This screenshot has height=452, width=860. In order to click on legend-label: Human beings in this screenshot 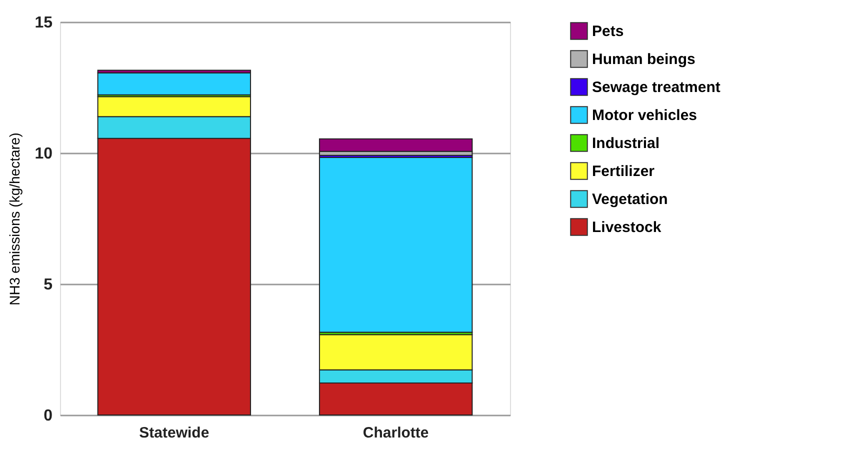, I will do `click(644, 59)`.